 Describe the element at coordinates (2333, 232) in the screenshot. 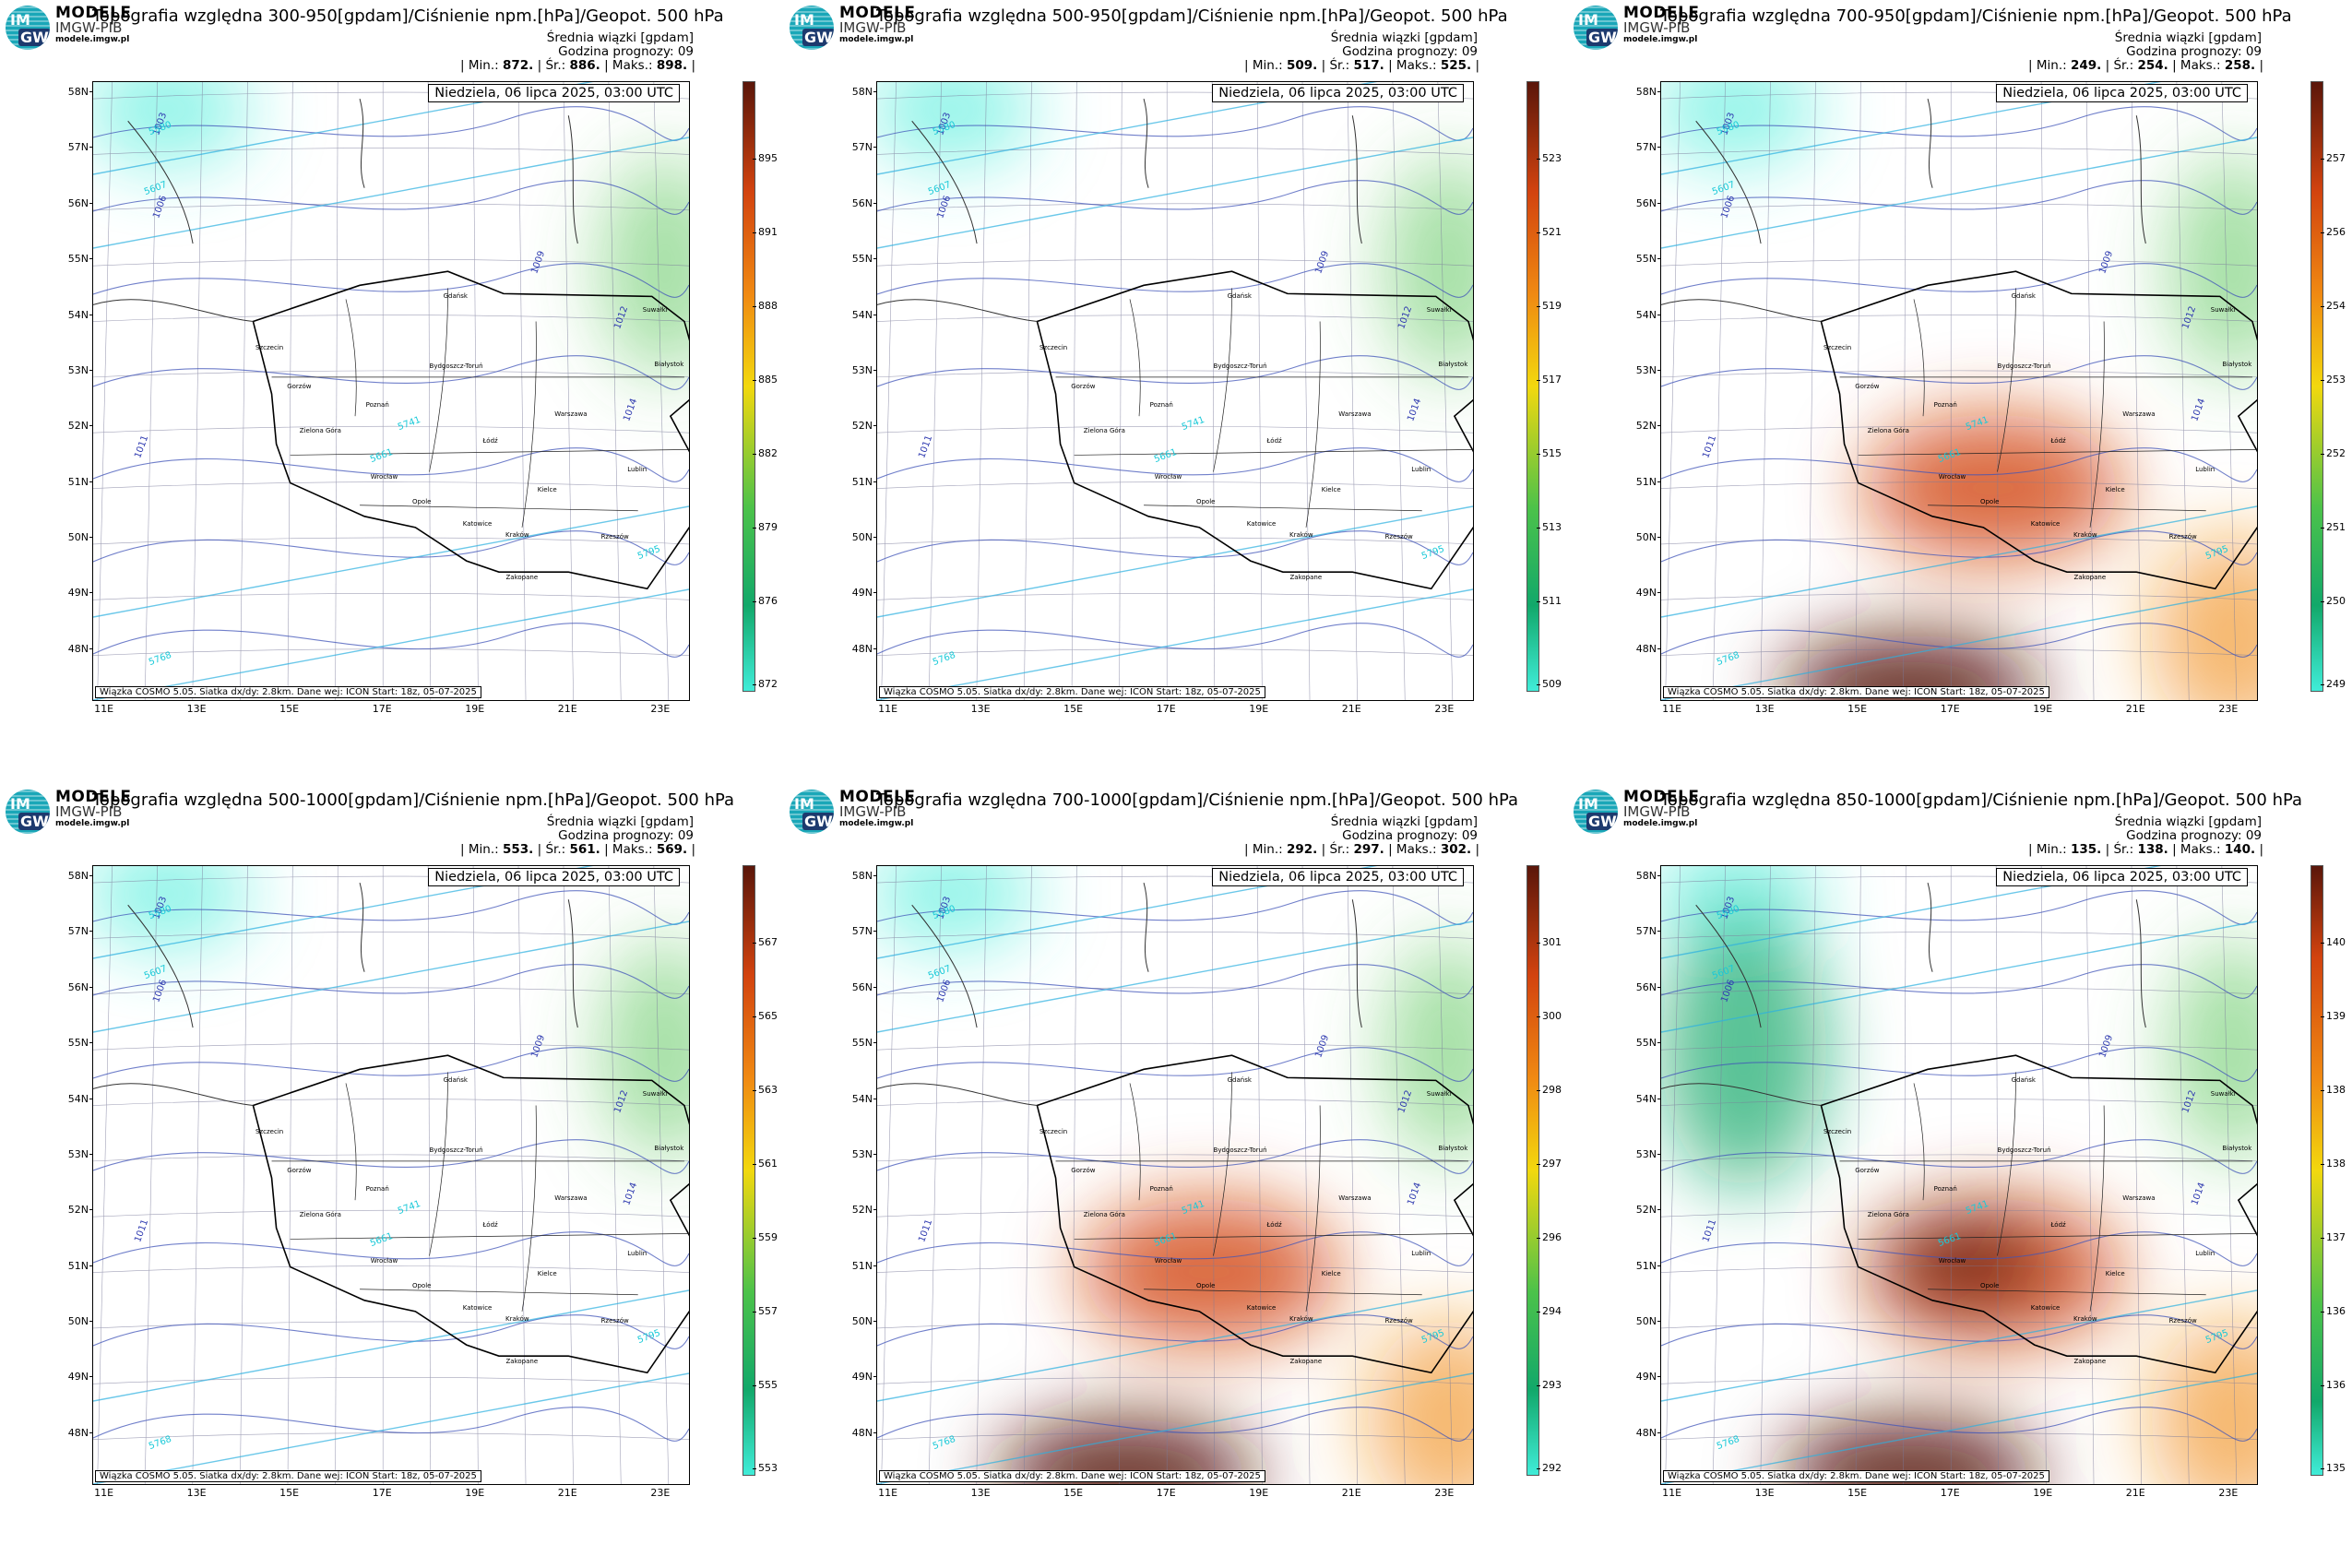

I see `colorbar-tick-label: 256` at that location.